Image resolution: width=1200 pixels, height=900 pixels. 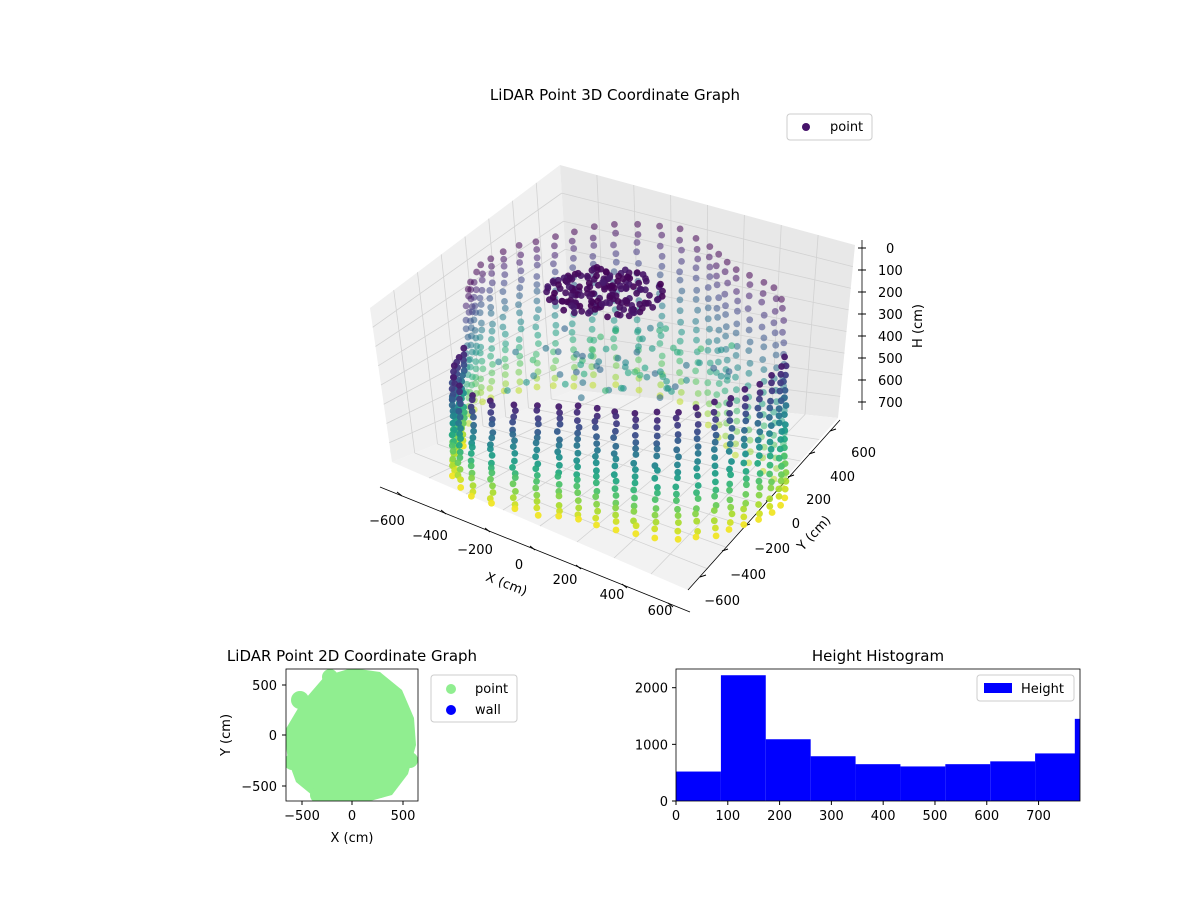 What do you see at coordinates (890, 249) in the screenshot?
I see `z-tick-label: 0` at bounding box center [890, 249].